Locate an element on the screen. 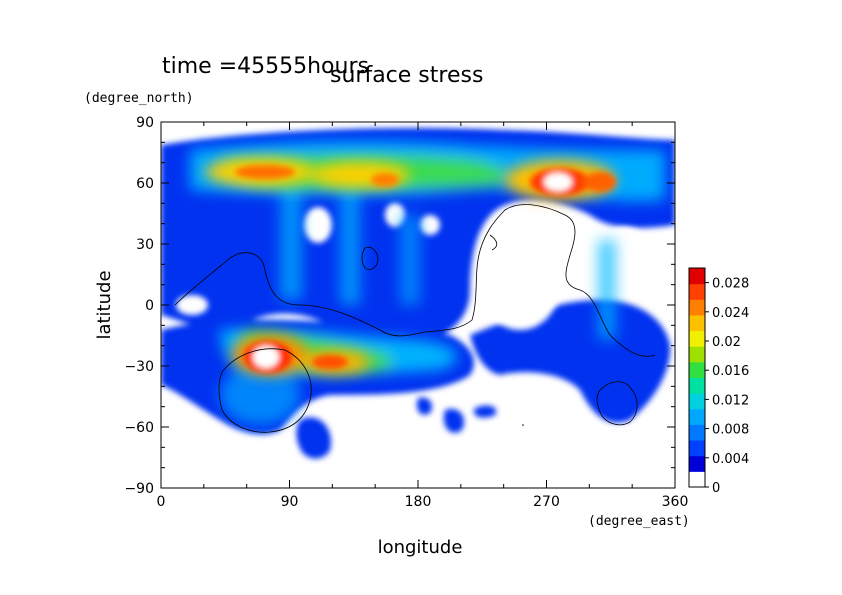 The height and width of the screenshot is (595, 842). core-north-1-red is located at coordinates (265, 172).